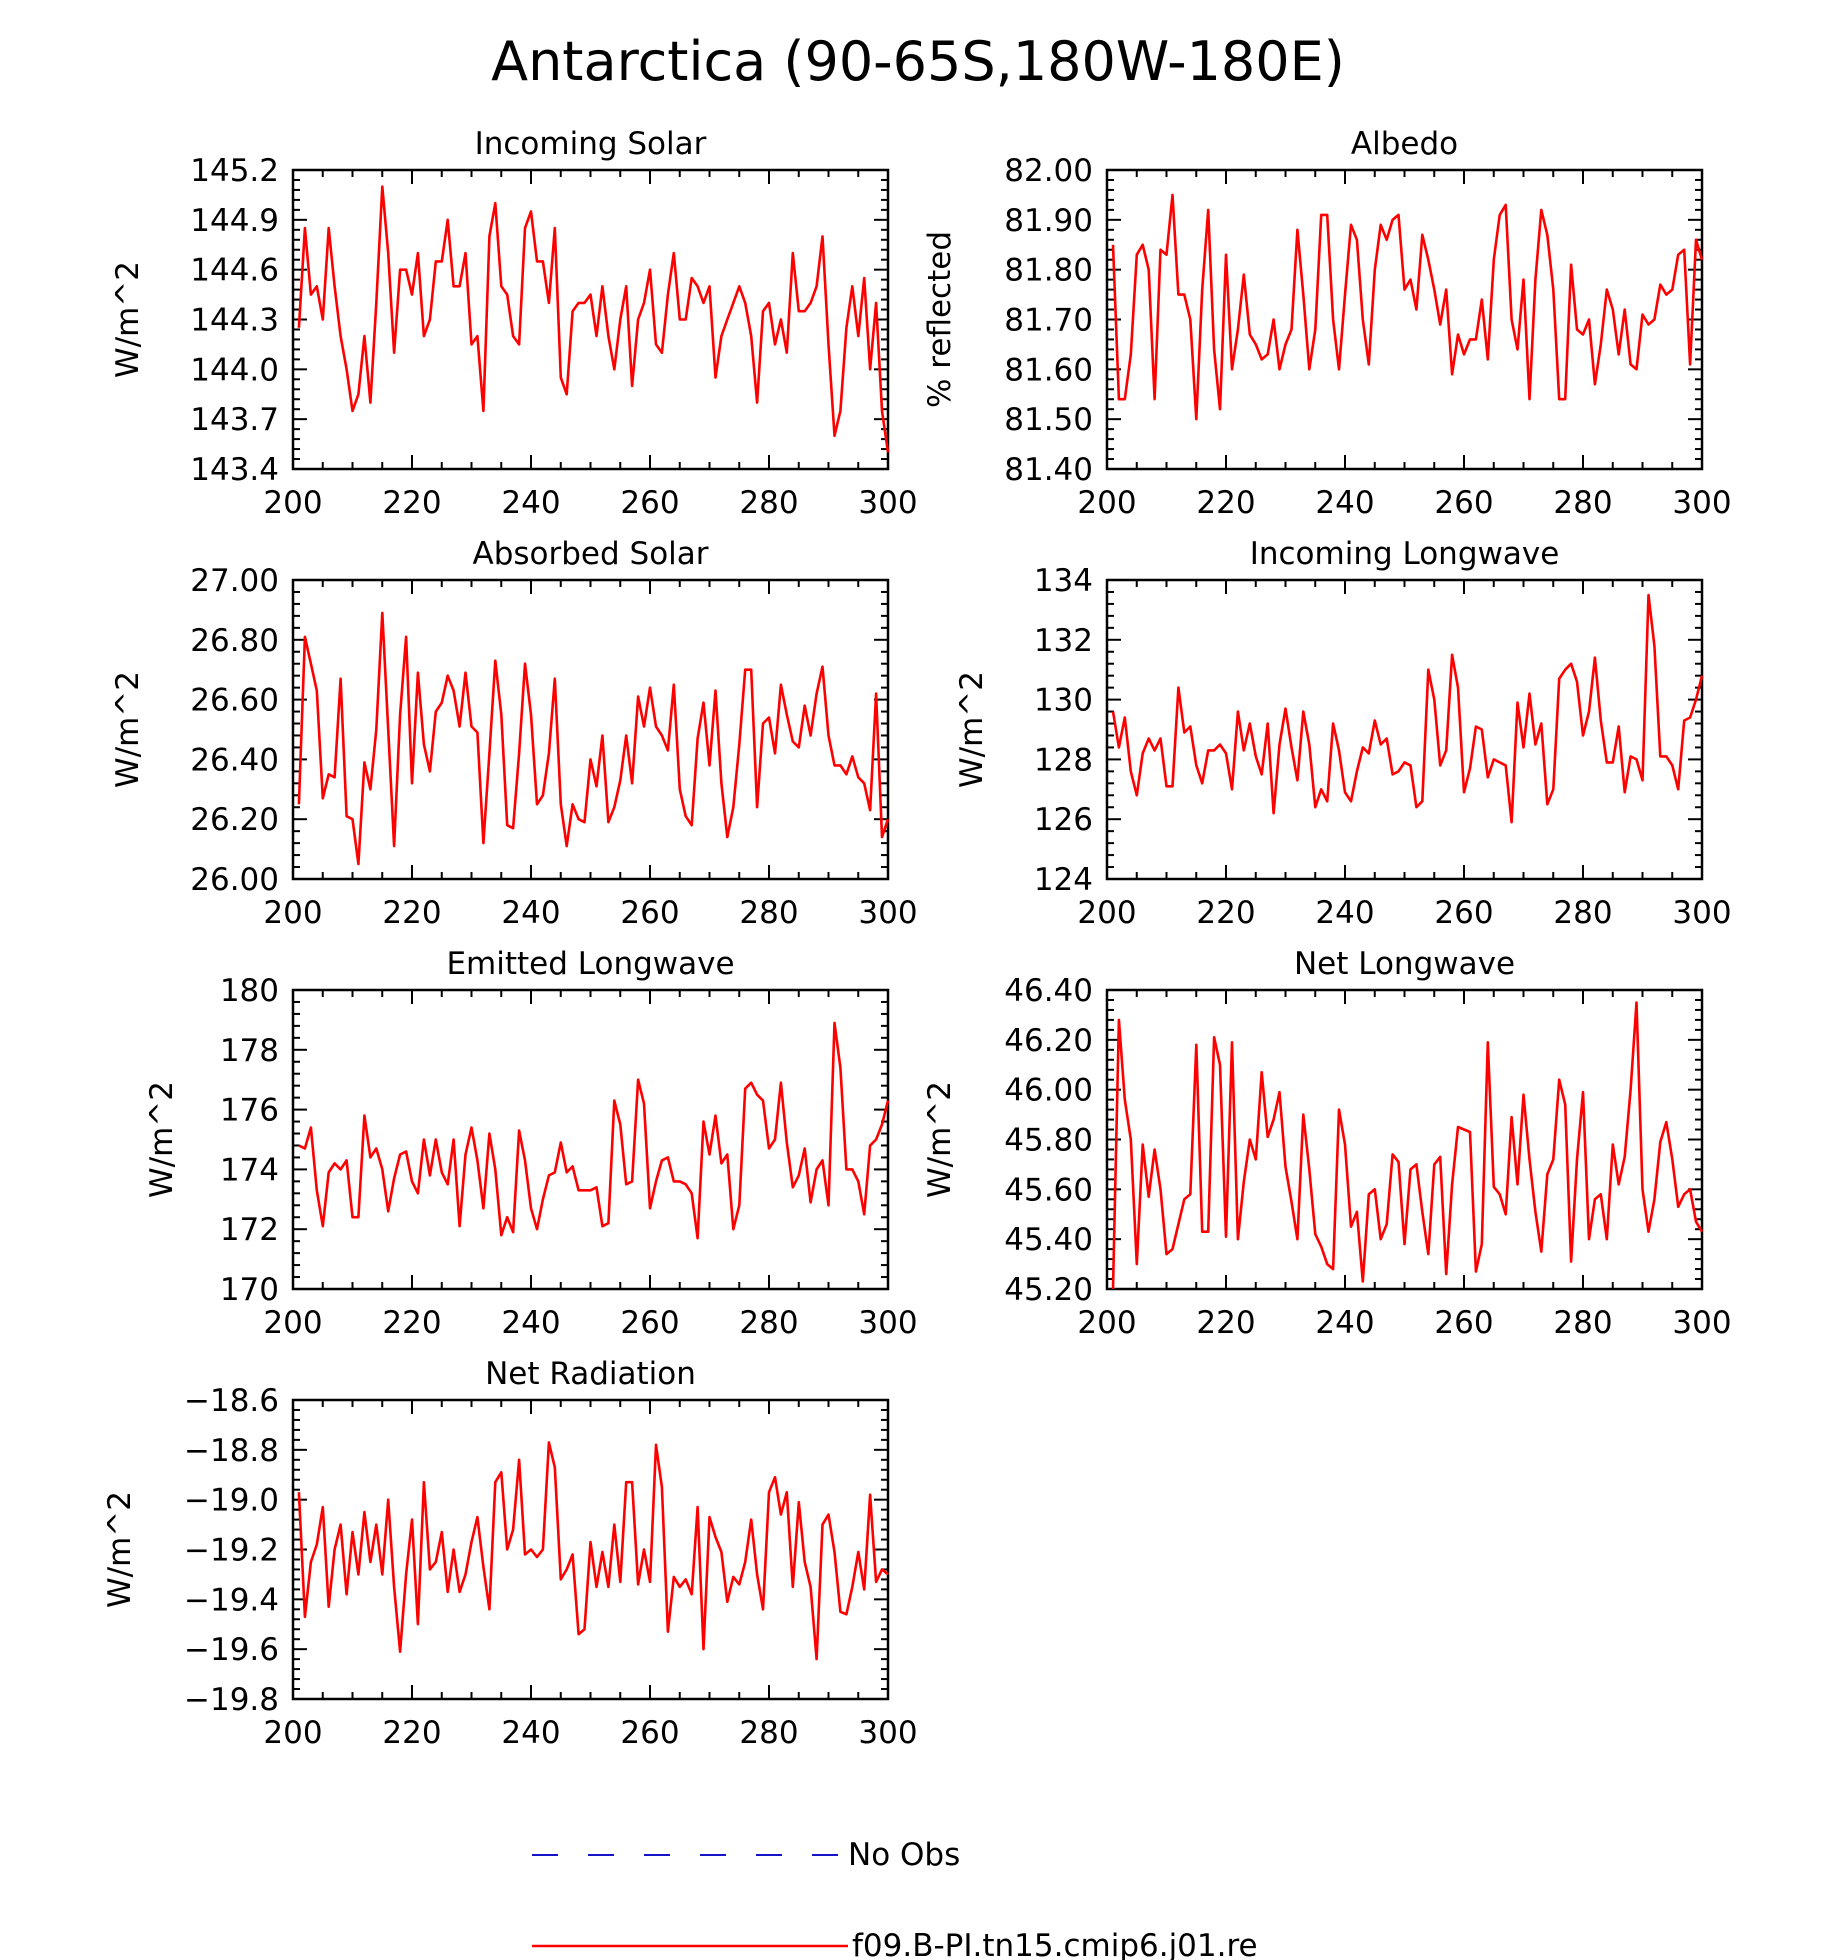  Describe the element at coordinates (234, 370) in the screenshot. I see `y-tick-label: 144.0` at that location.